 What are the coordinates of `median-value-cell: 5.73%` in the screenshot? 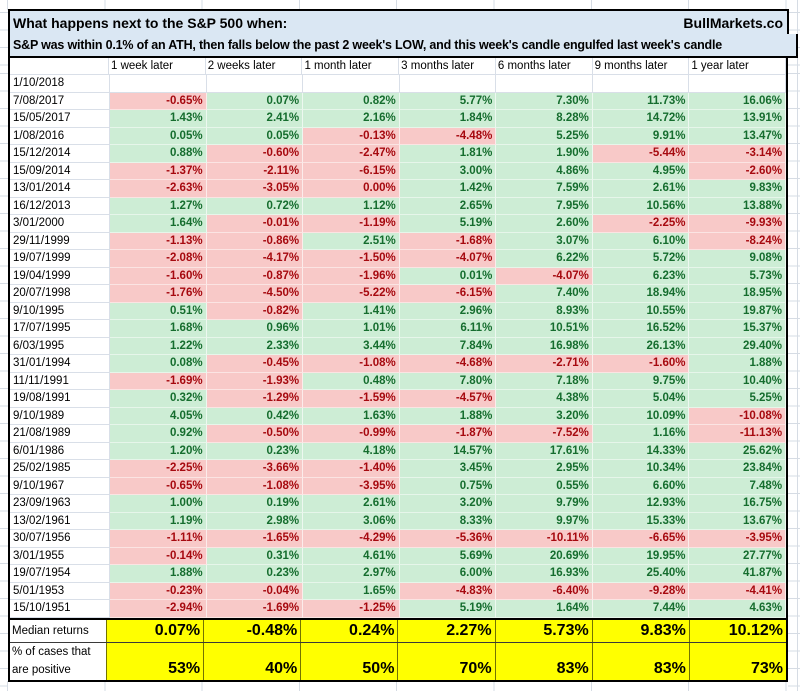 It's located at (543, 630).